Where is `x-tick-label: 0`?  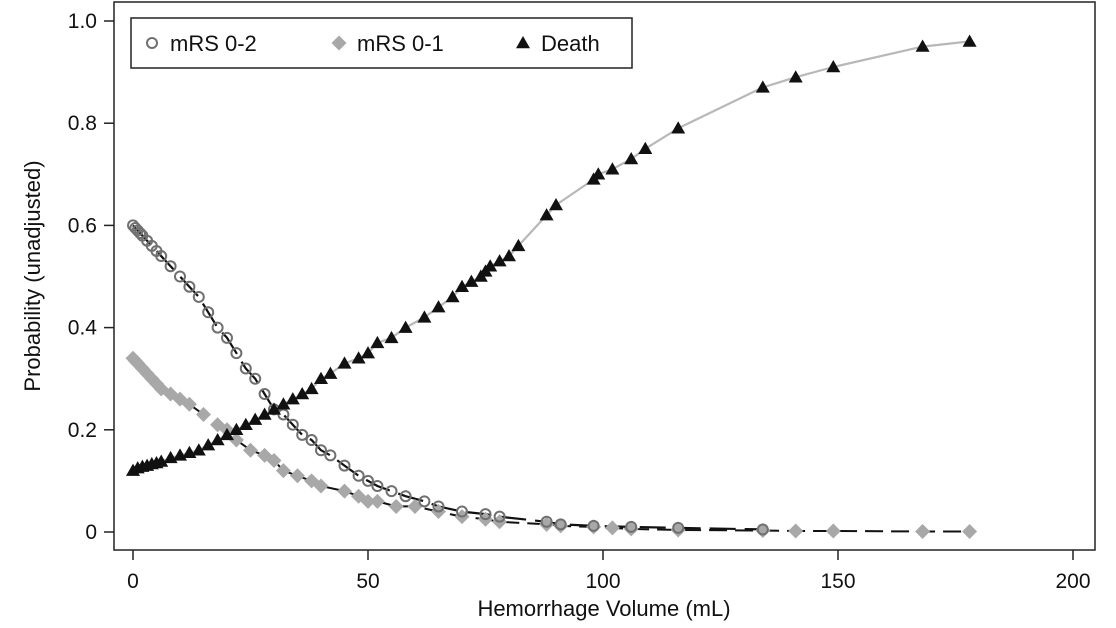
x-tick-label: 0 is located at coordinates (133, 581).